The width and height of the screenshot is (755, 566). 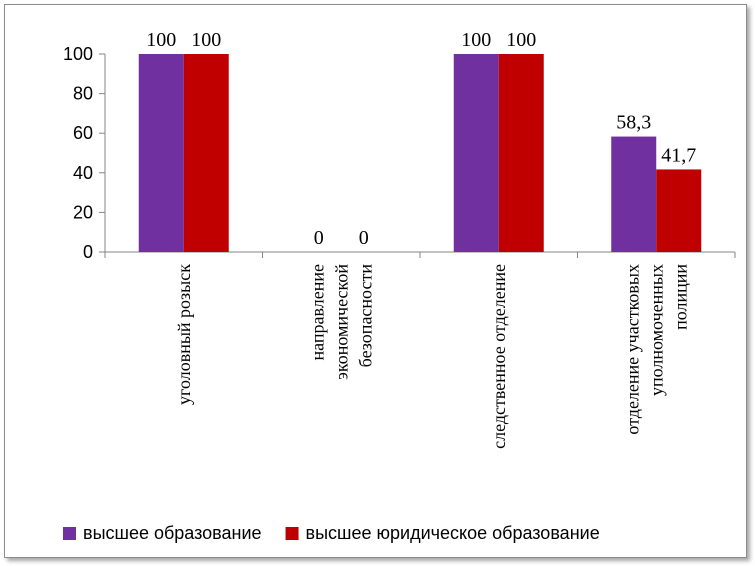 What do you see at coordinates (420, 254) in the screenshot?
I see `x-axis` at bounding box center [420, 254].